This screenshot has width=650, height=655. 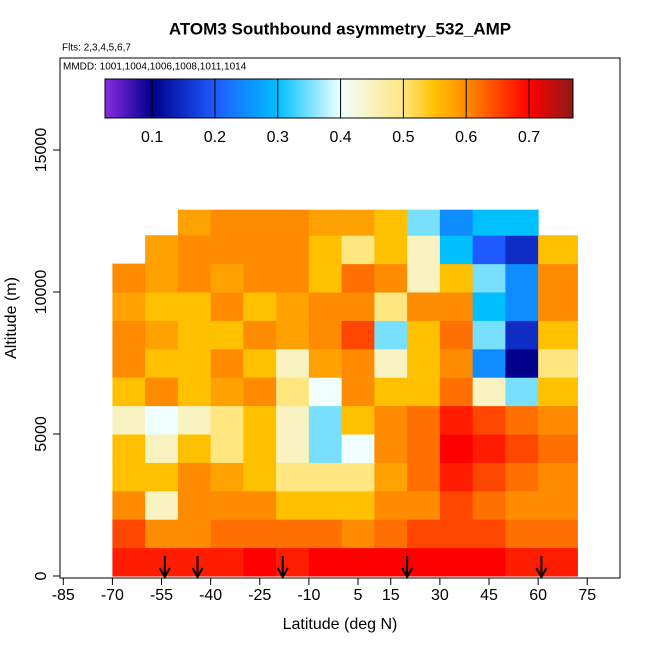 I want to click on colorbar-tick-label: 0.5, so click(x=403, y=137).